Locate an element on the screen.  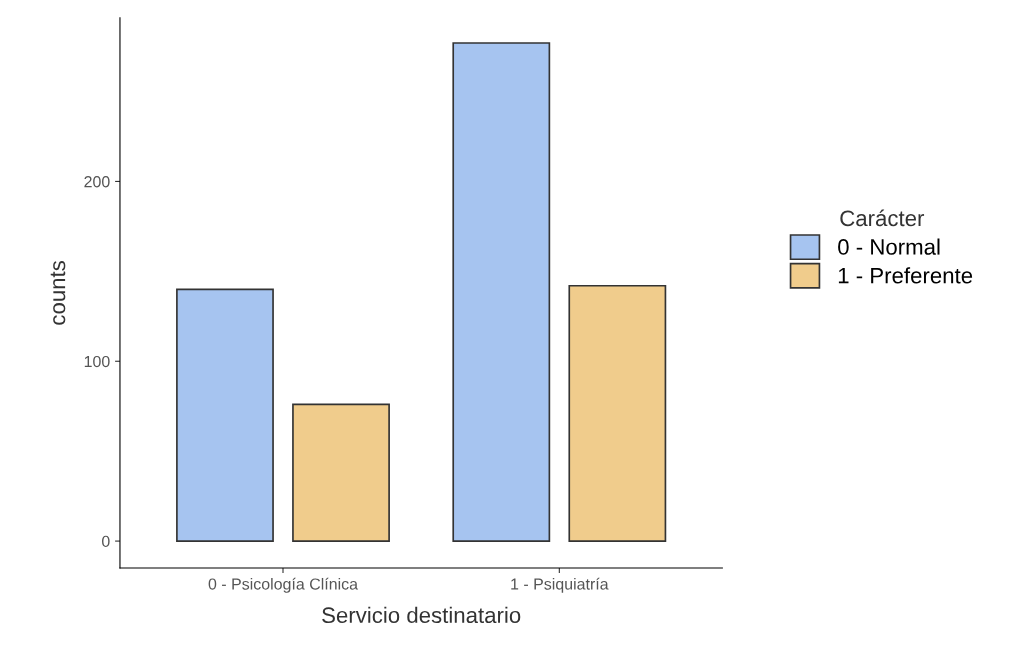
x-axis-title: Servicio destinatario is located at coordinates (421, 615).